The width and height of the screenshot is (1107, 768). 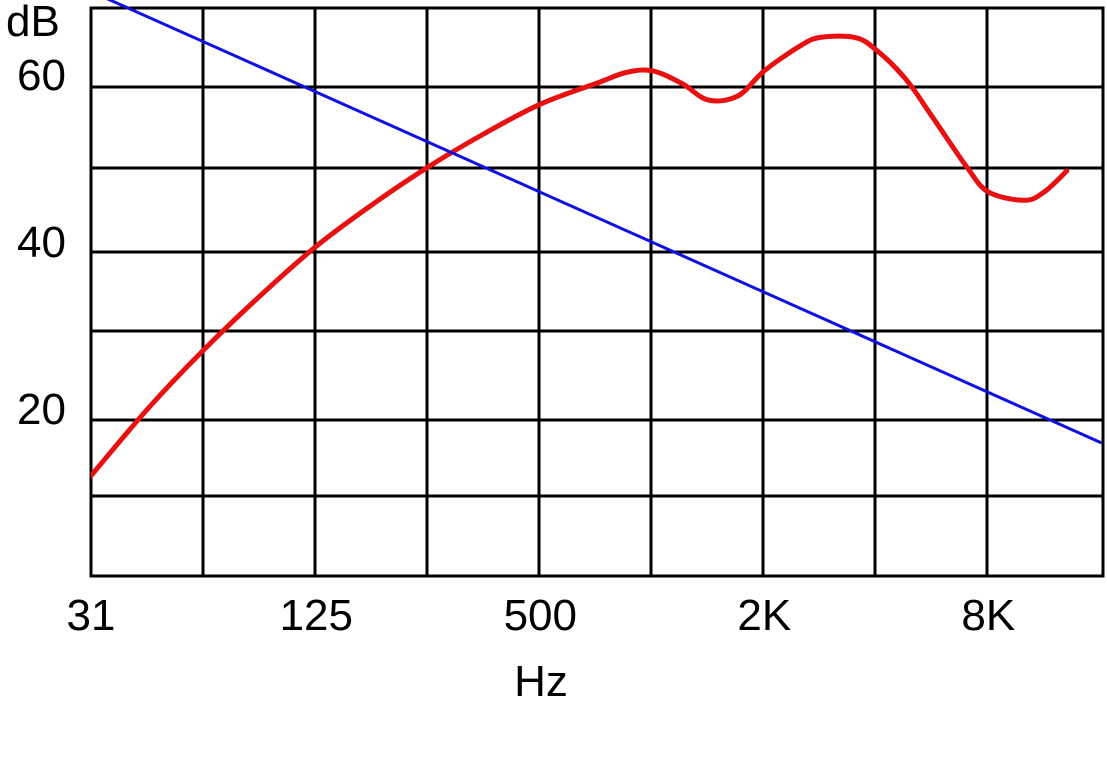 What do you see at coordinates (988, 615) in the screenshot?
I see `x-tick-label: 8K` at bounding box center [988, 615].